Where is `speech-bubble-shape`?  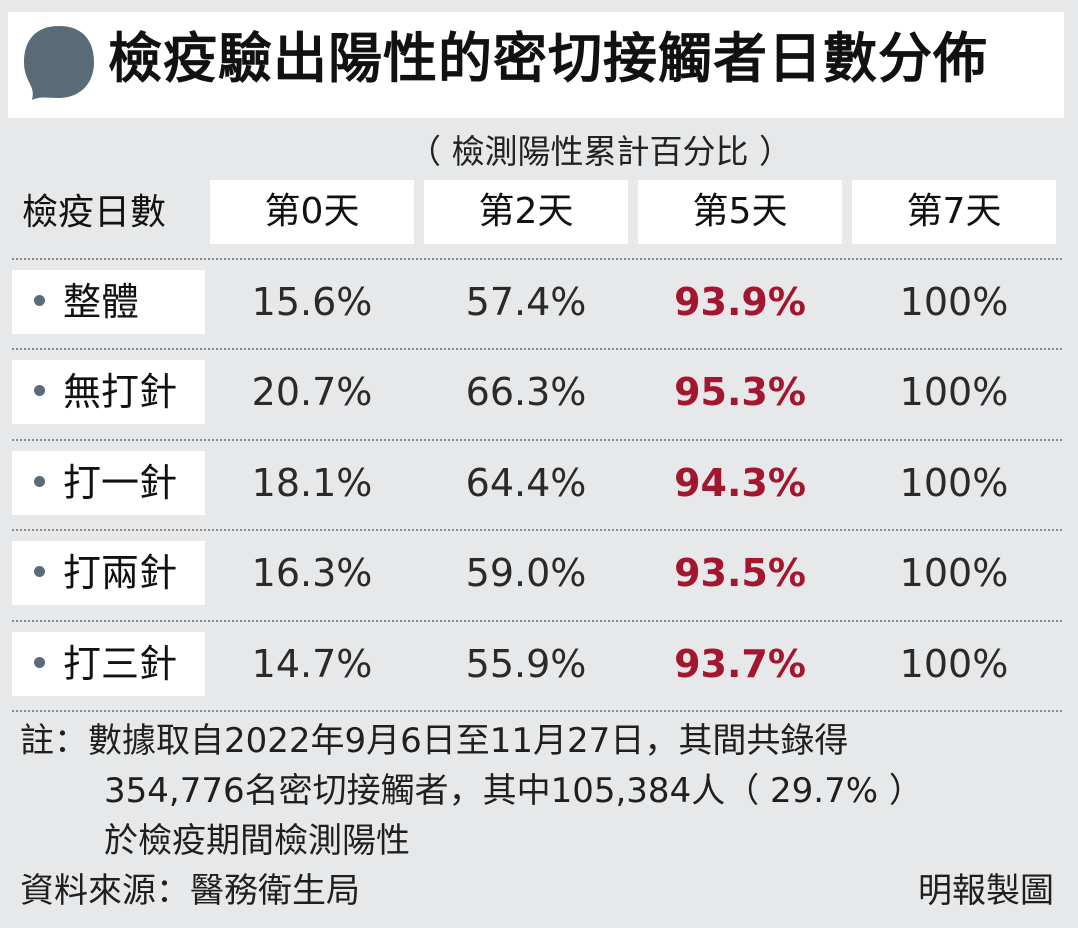 speech-bubble-shape is located at coordinates (59, 63).